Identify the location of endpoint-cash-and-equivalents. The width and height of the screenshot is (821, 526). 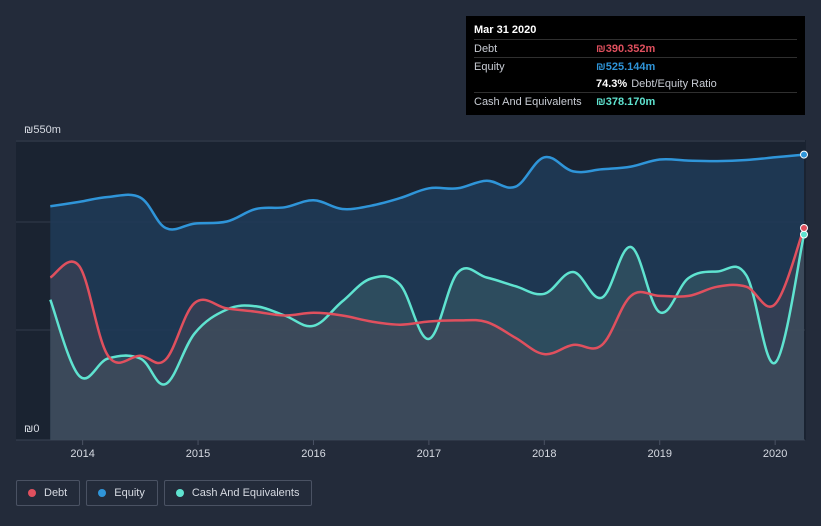
(804, 234).